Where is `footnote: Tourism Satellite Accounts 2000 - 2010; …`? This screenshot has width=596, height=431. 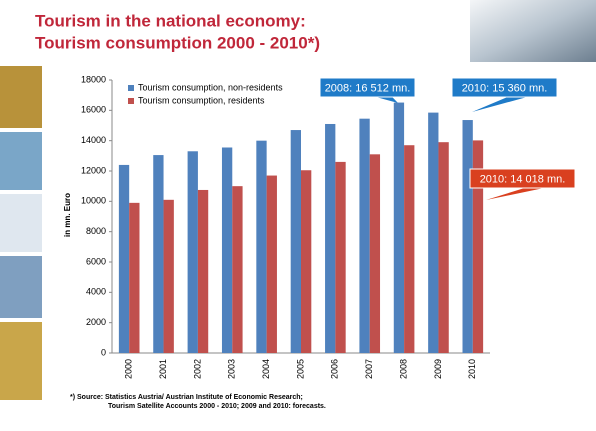 footnote: Tourism Satellite Accounts 2000 - 2010; … is located at coordinates (217, 406).